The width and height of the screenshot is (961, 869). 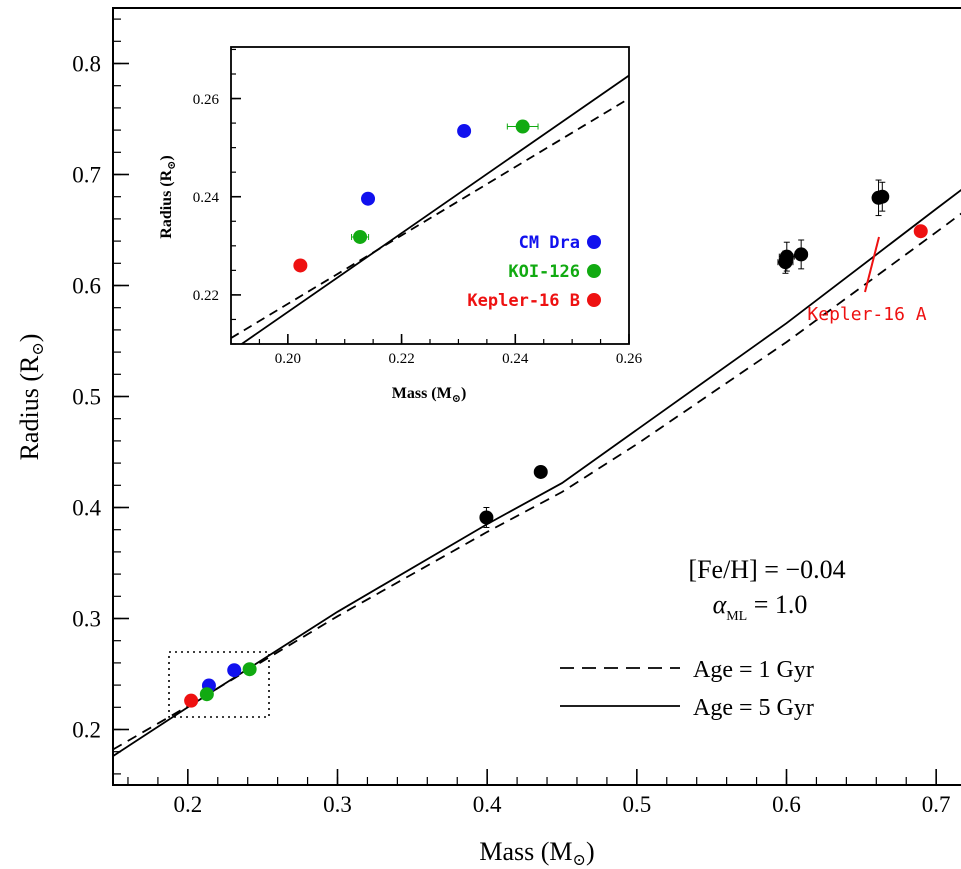 What do you see at coordinates (753, 670) in the screenshot?
I see `legend-label-1gyr: Age = 1 Gyr` at bounding box center [753, 670].